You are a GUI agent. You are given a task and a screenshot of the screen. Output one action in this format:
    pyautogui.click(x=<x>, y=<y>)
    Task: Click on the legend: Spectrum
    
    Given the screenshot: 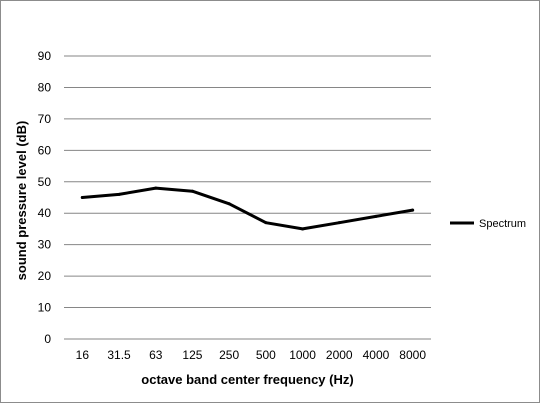 What is the action you would take?
    pyautogui.click(x=488, y=224)
    